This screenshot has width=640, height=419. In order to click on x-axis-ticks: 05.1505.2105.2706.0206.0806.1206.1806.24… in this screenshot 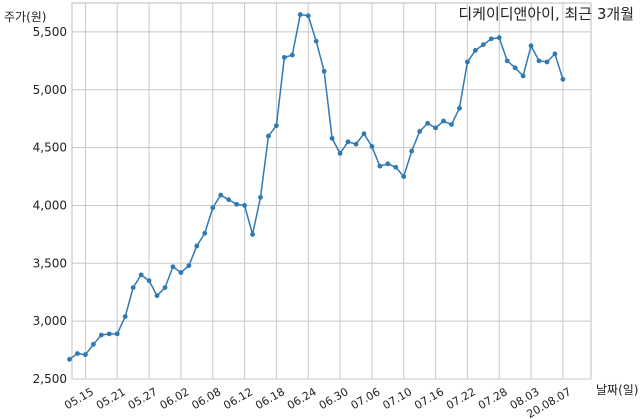, I will do `click(317, 402)`.